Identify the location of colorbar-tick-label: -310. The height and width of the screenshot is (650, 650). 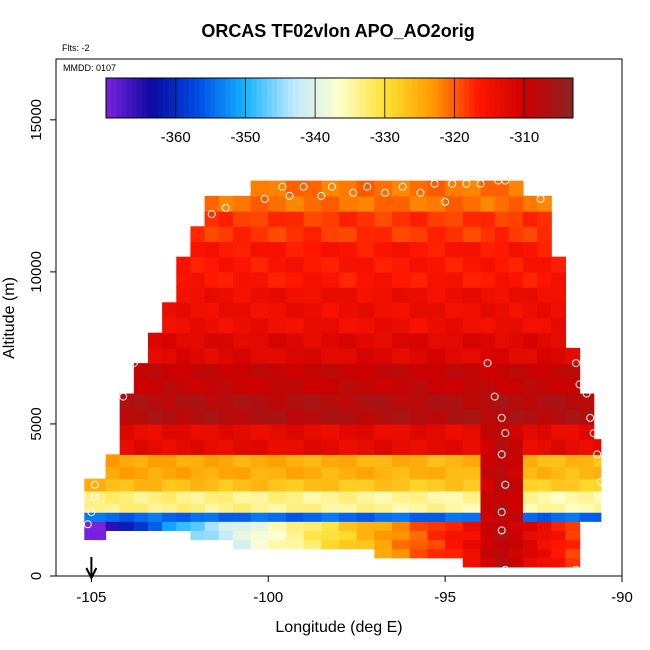
(524, 137).